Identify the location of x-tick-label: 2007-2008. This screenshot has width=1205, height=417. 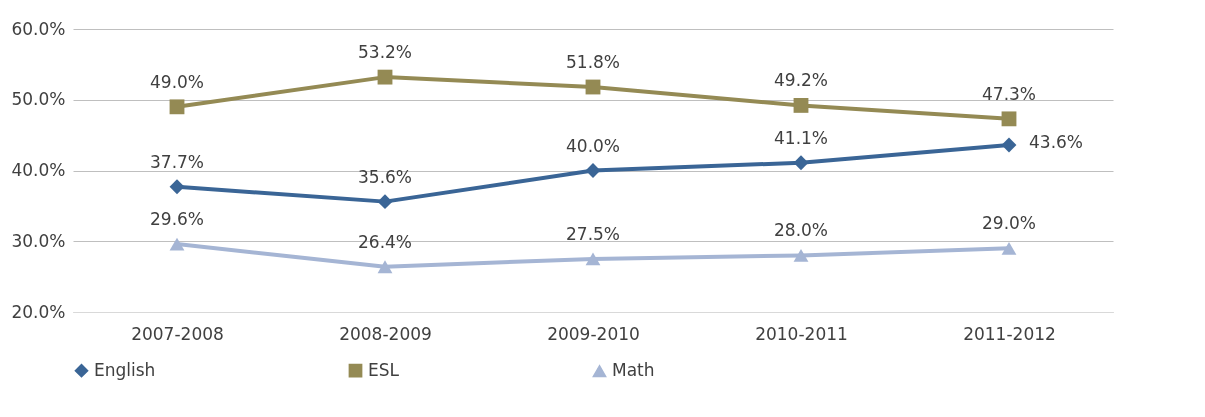
(177, 333).